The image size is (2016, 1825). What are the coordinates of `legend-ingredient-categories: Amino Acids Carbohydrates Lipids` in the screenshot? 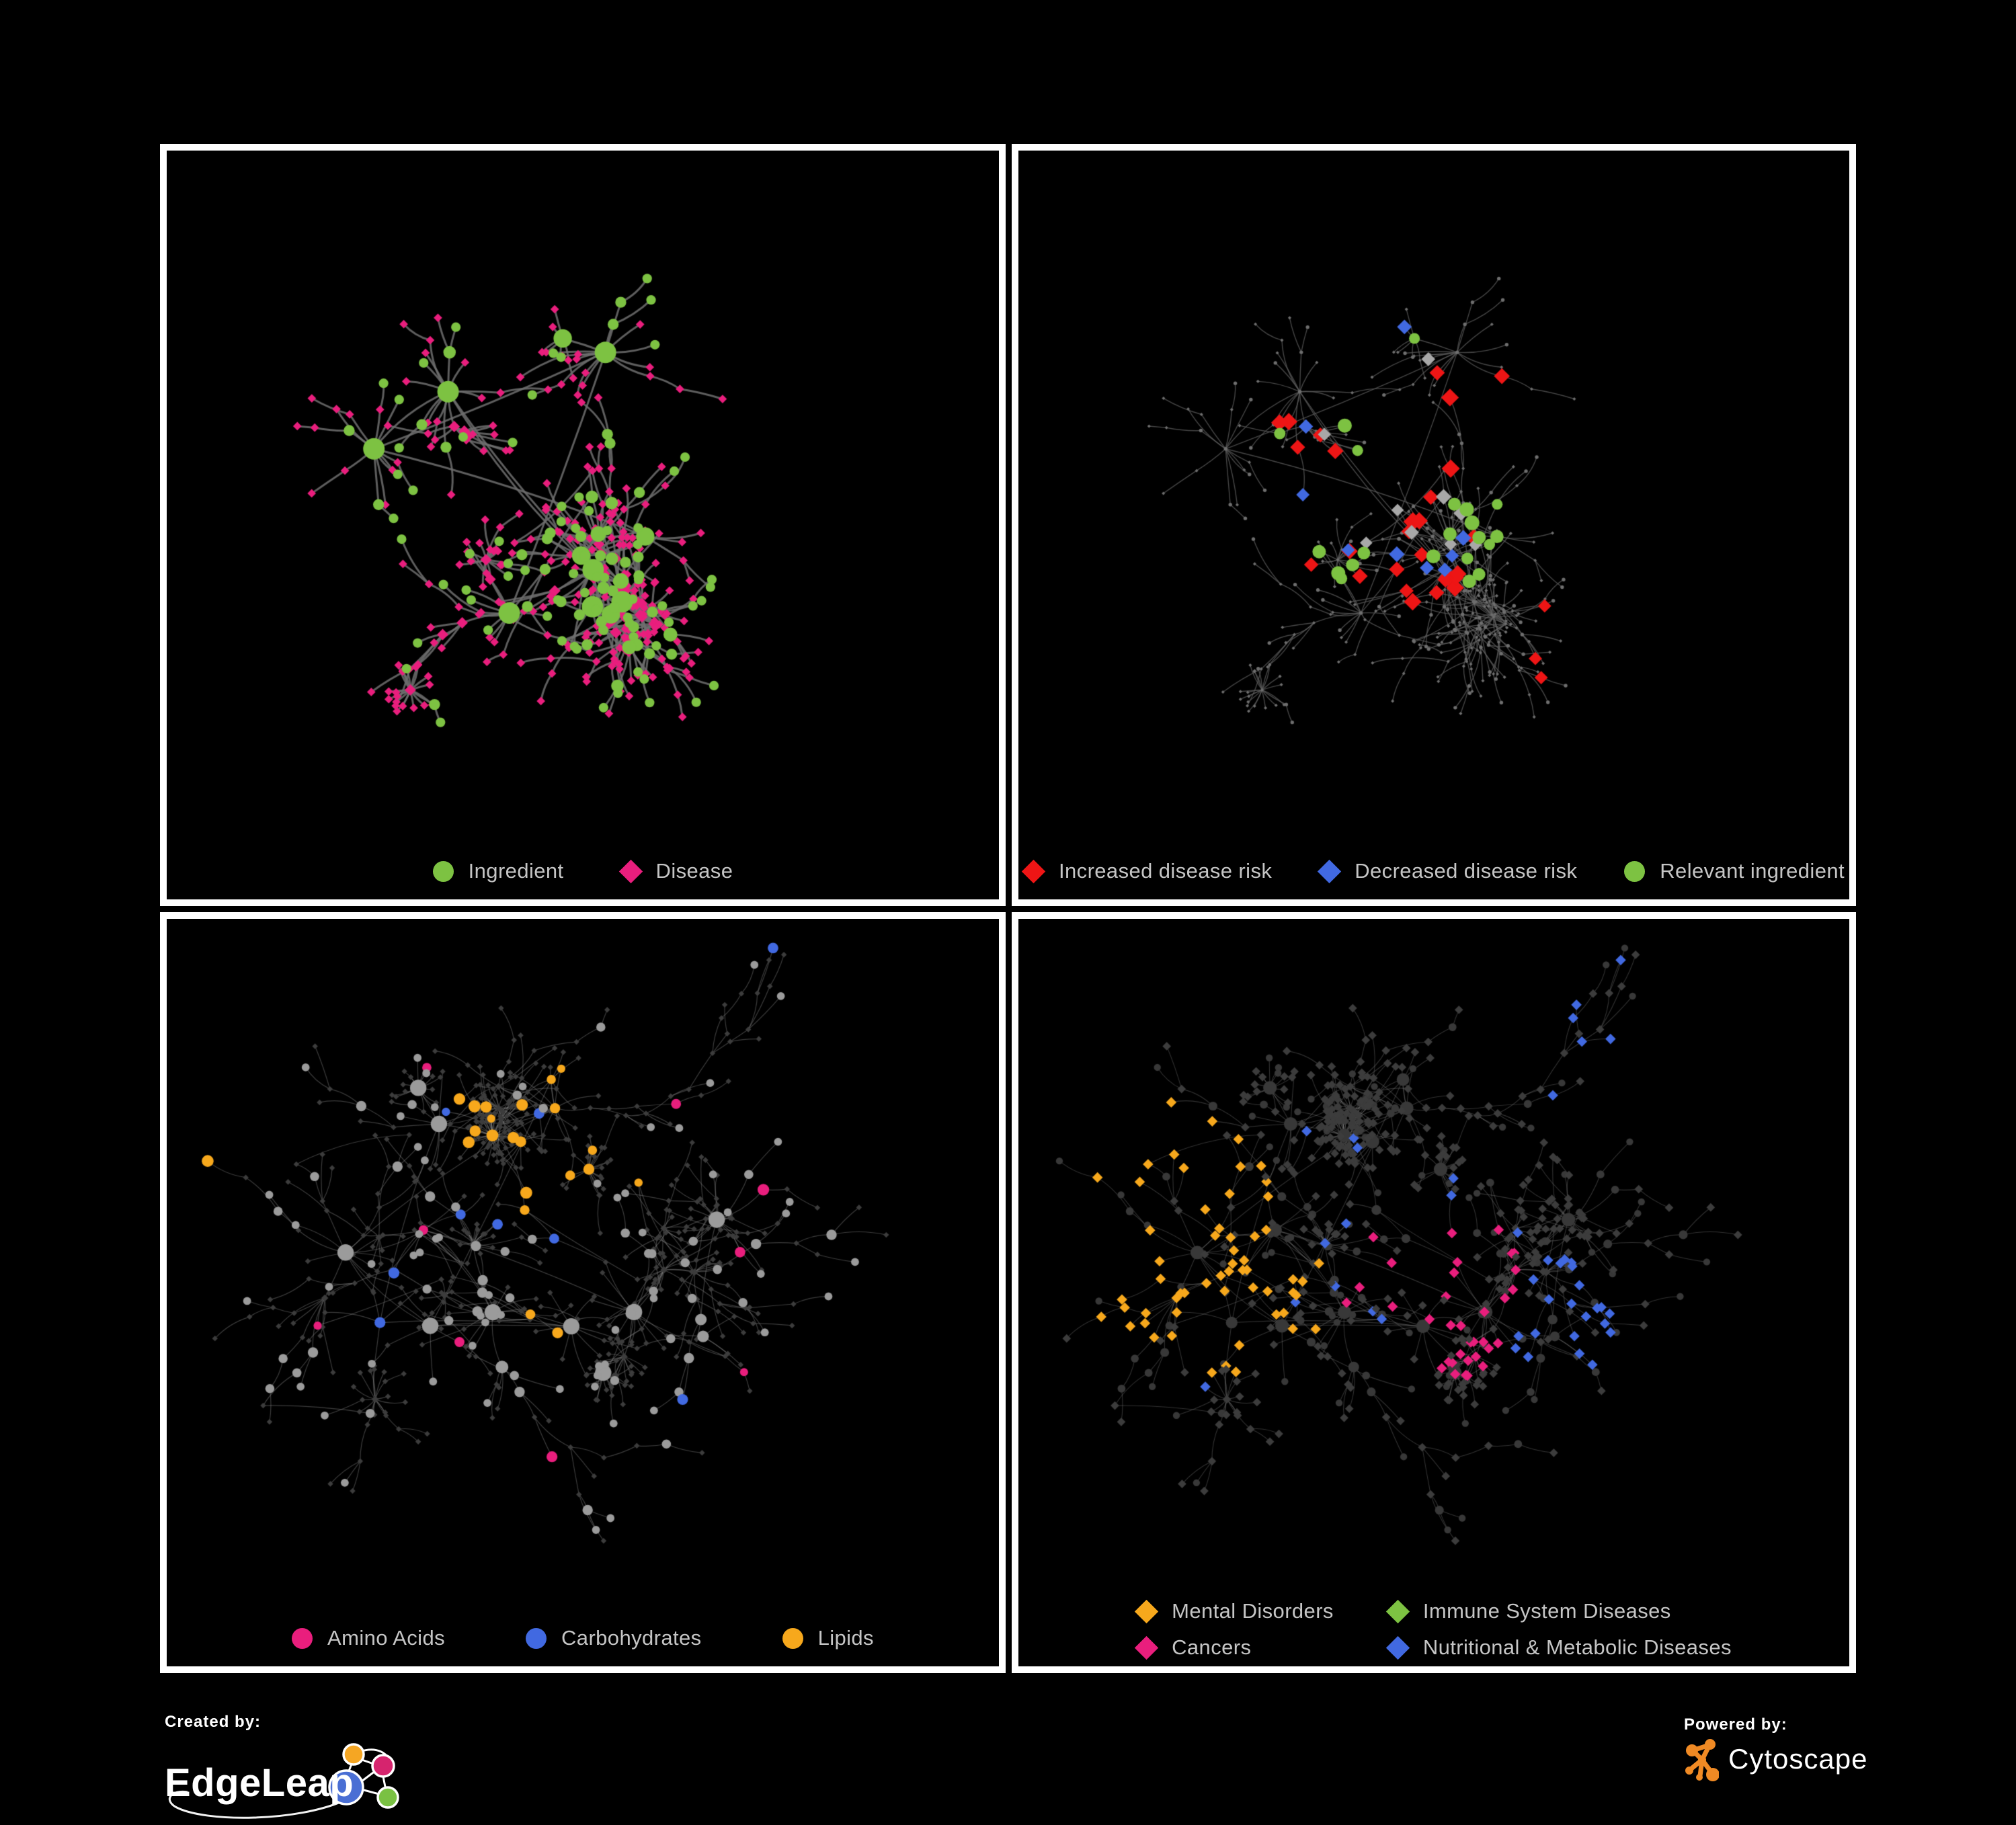 It's located at (583, 1638).